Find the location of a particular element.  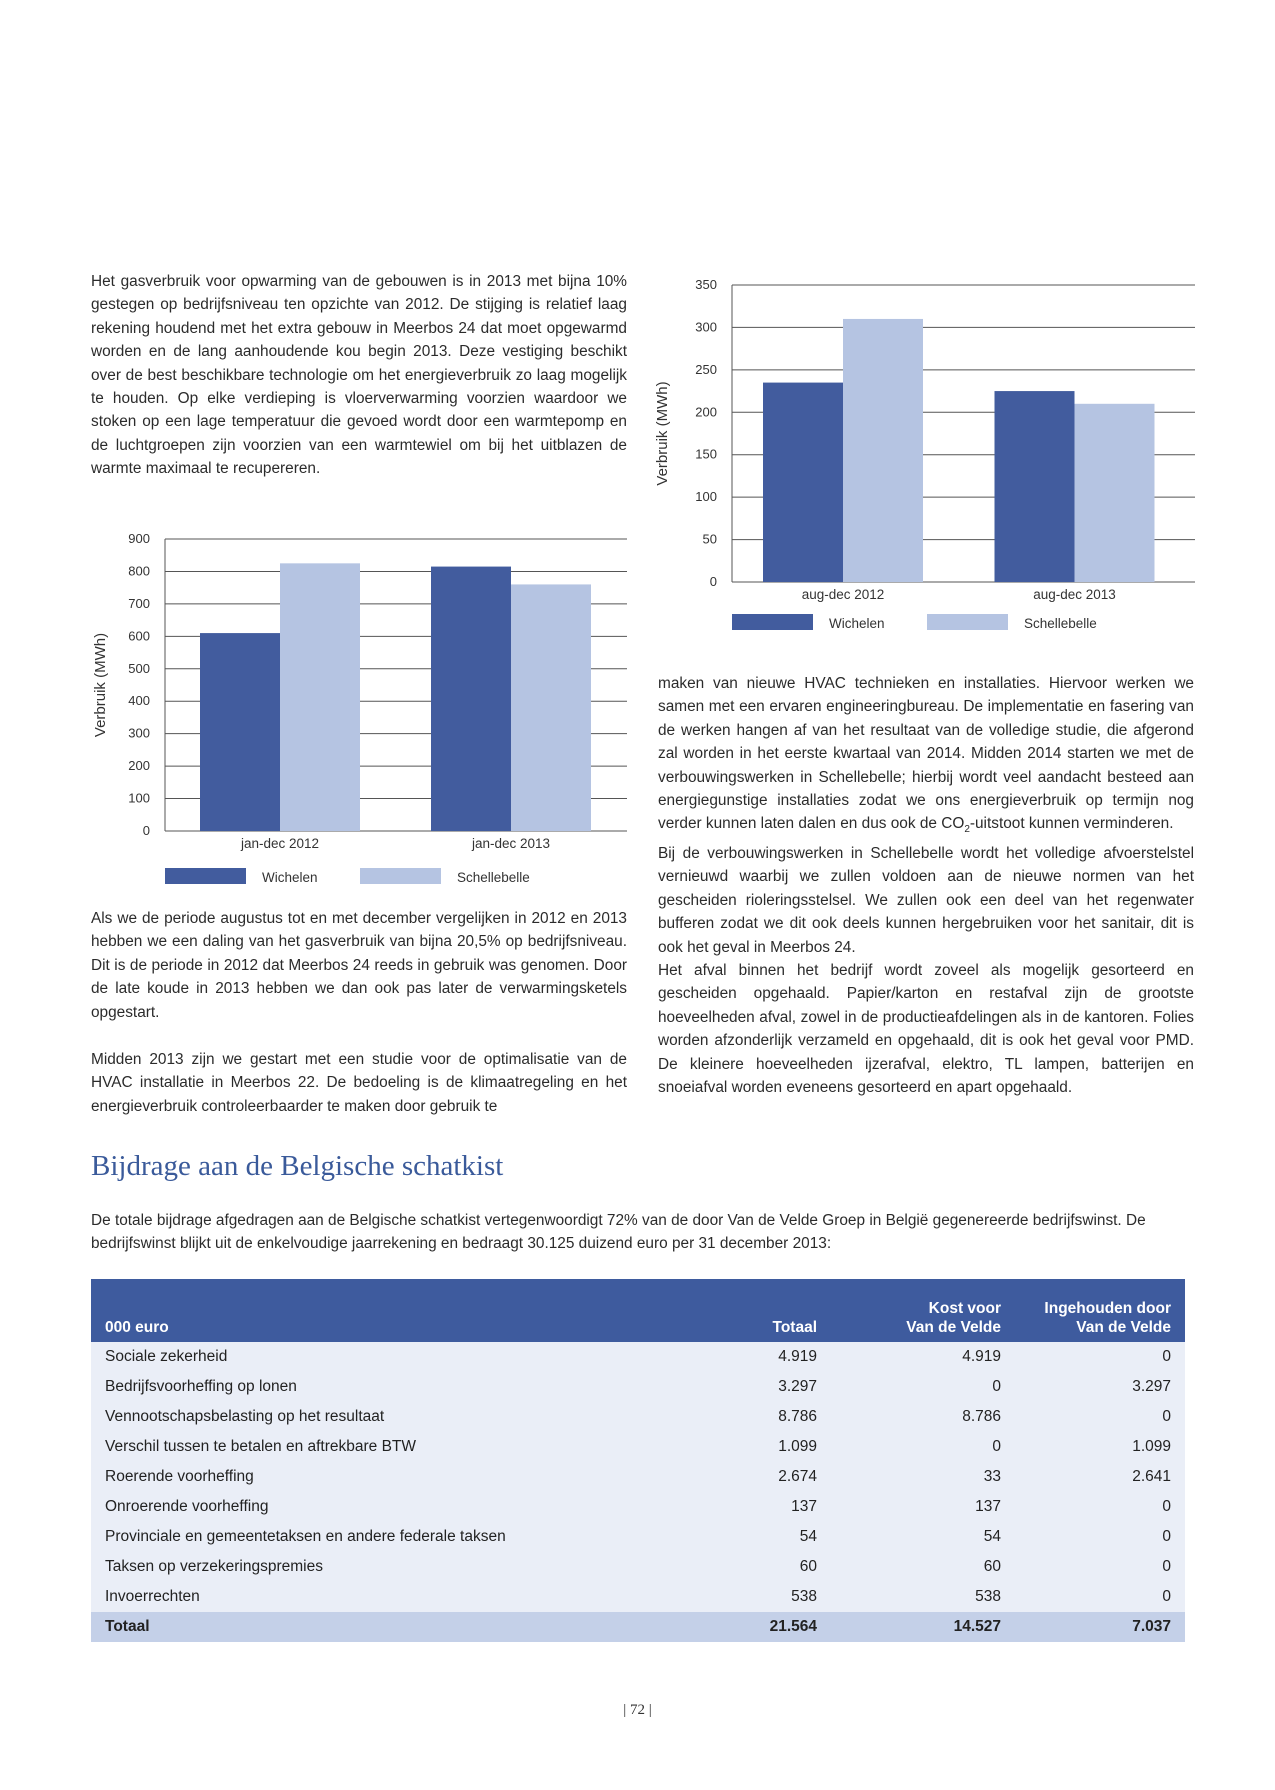

table-row: Sociale zekerheid 4.919 4.919 0 is located at coordinates (638, 1357).